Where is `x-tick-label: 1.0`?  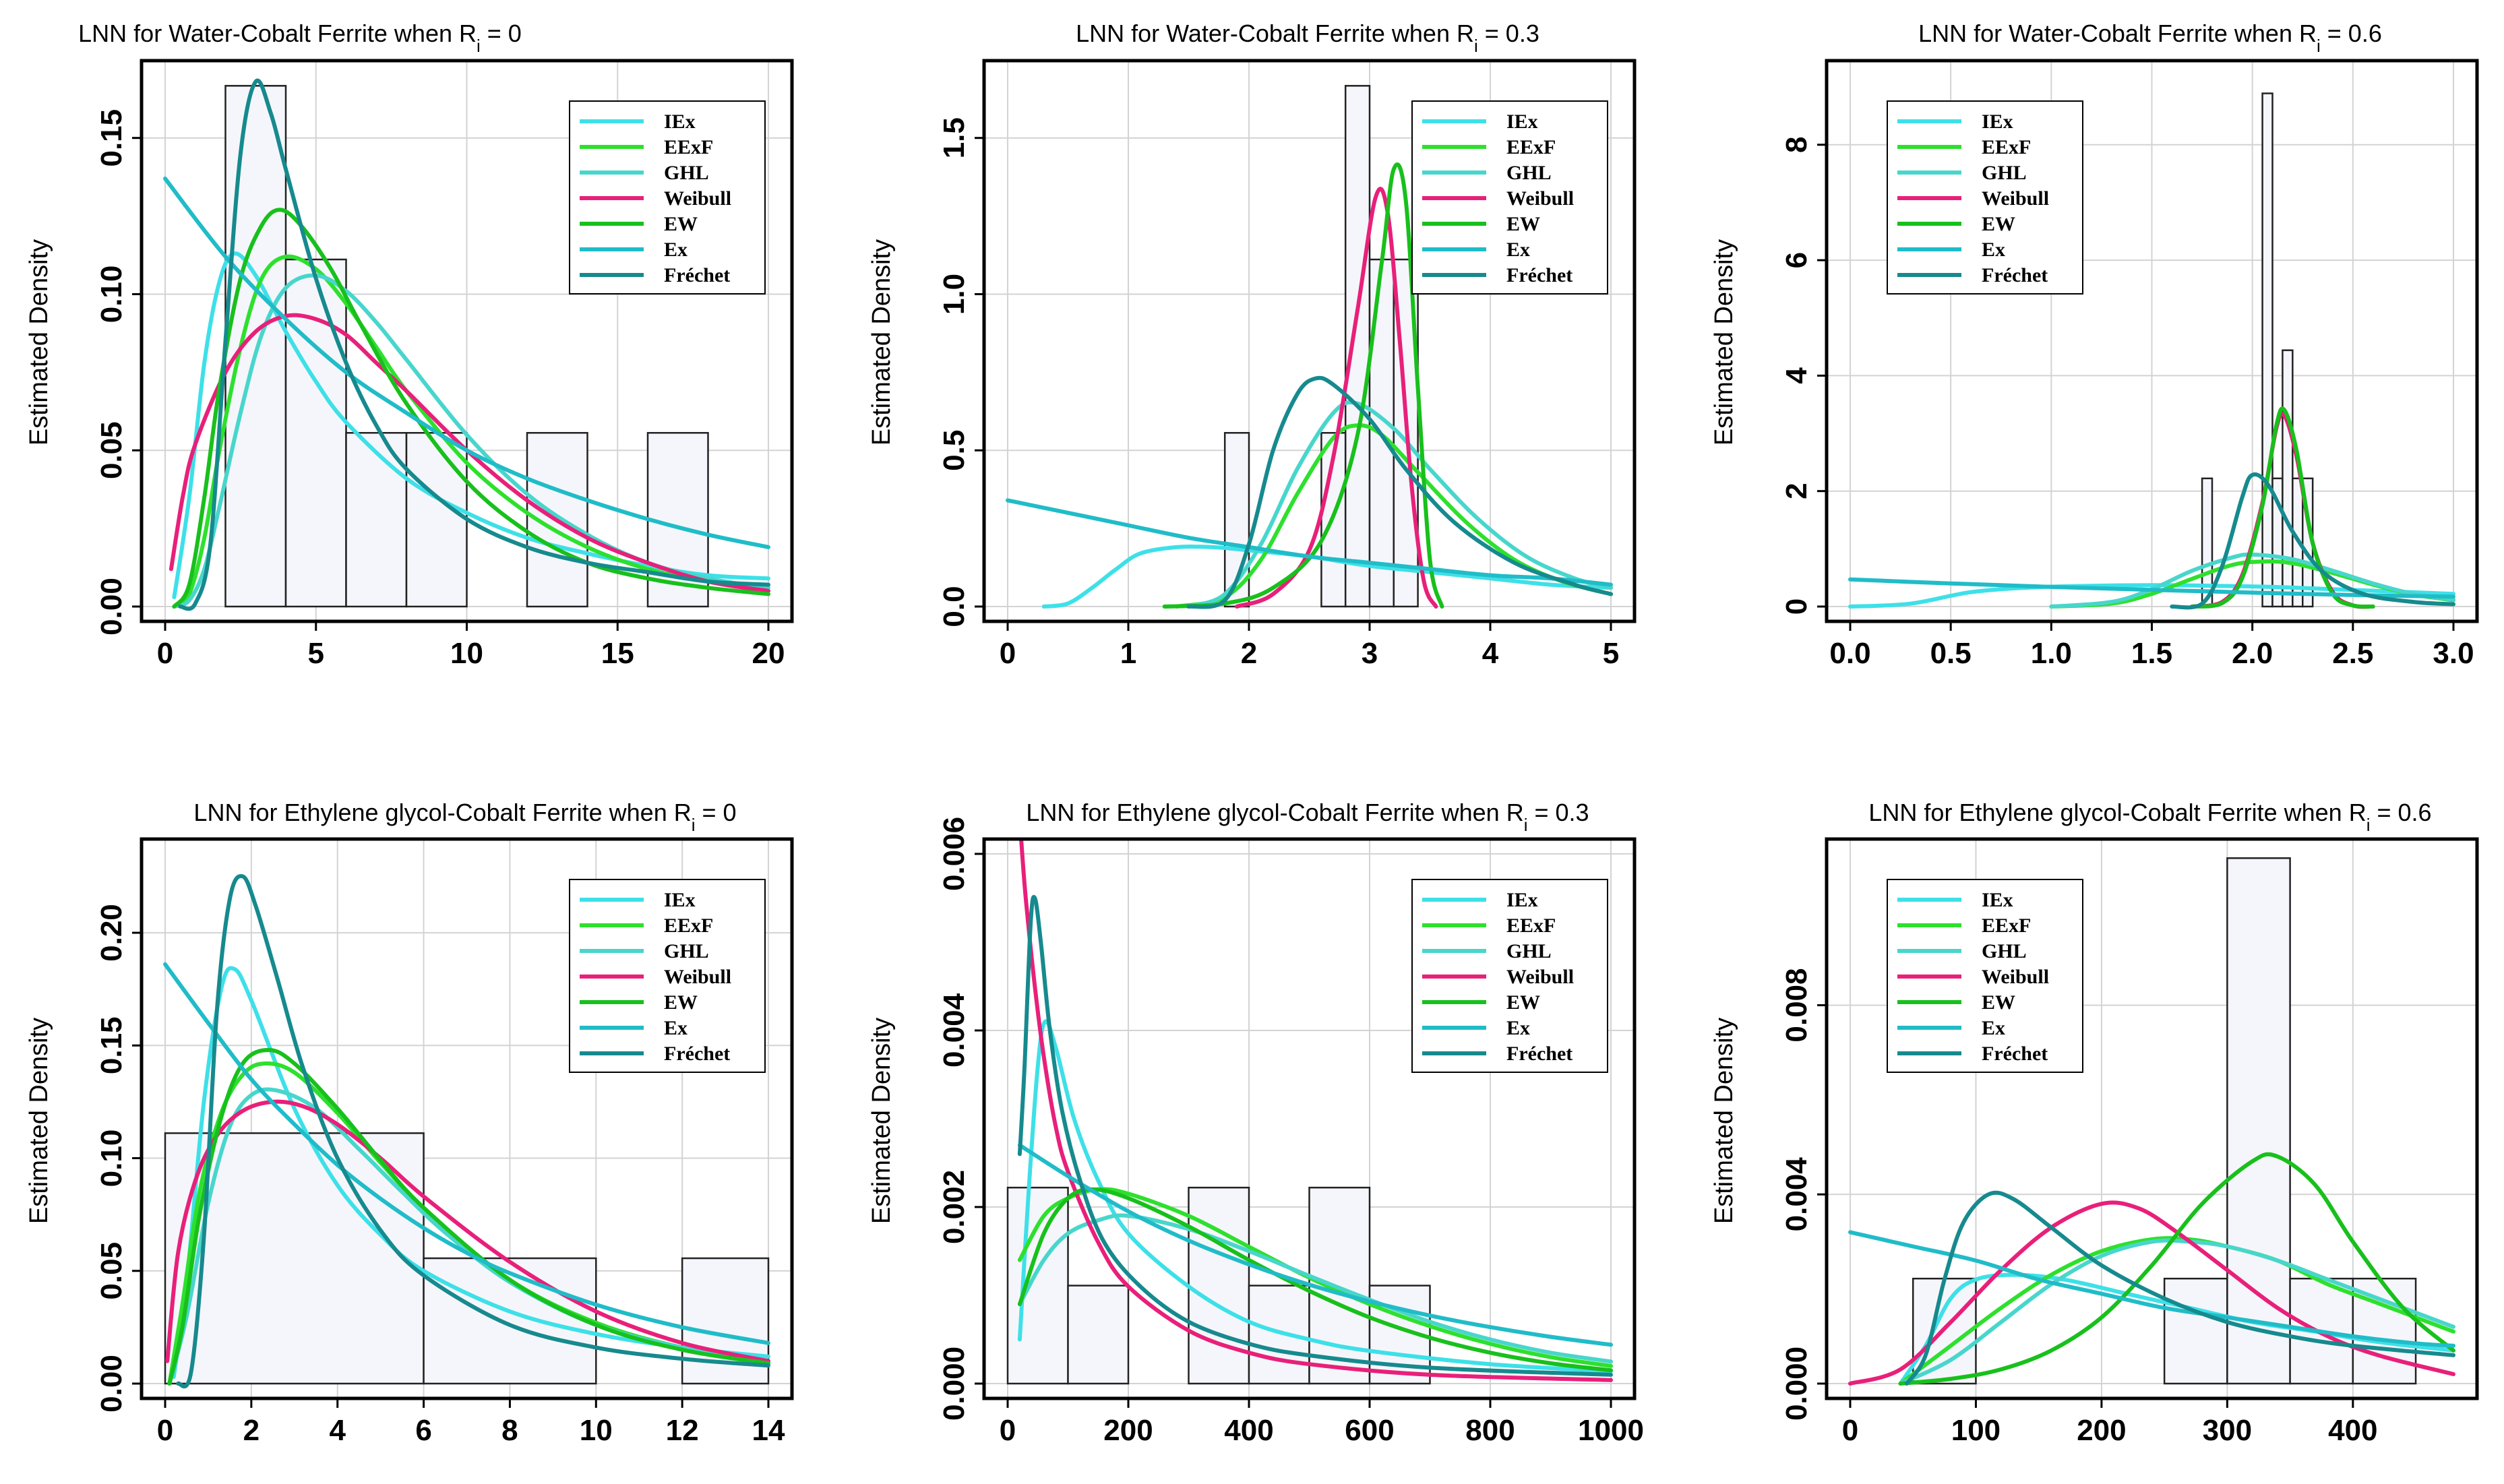 x-tick-label: 1.0 is located at coordinates (2051, 653).